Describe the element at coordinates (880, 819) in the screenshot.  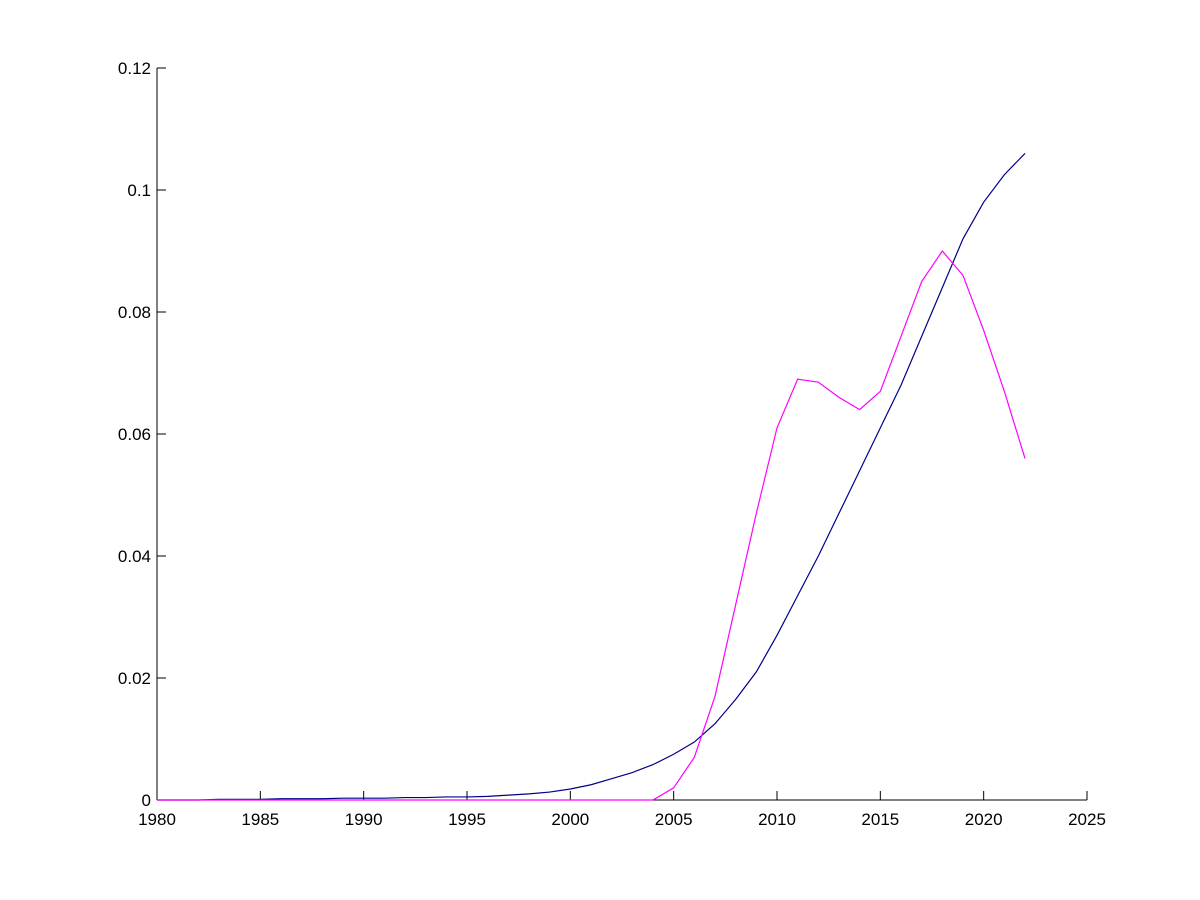
I see `x-tick-label: 2015` at that location.